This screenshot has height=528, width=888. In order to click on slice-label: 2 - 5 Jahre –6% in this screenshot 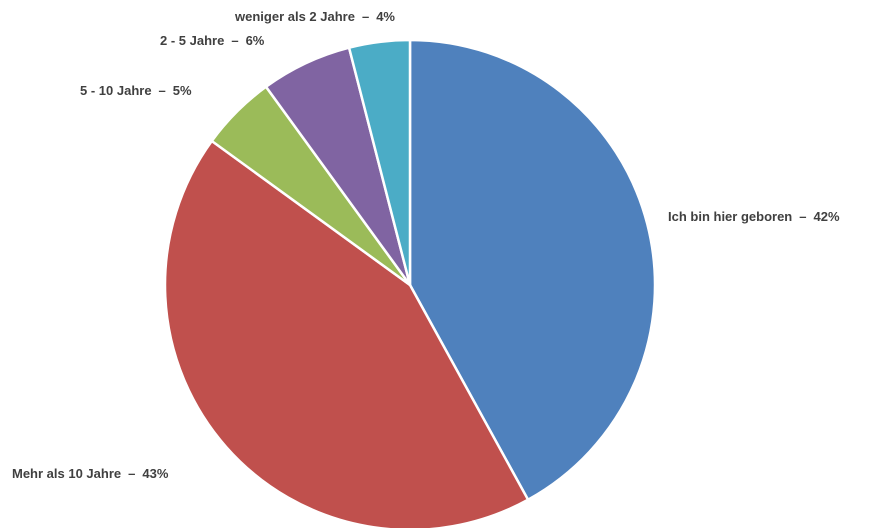, I will do `click(212, 40)`.